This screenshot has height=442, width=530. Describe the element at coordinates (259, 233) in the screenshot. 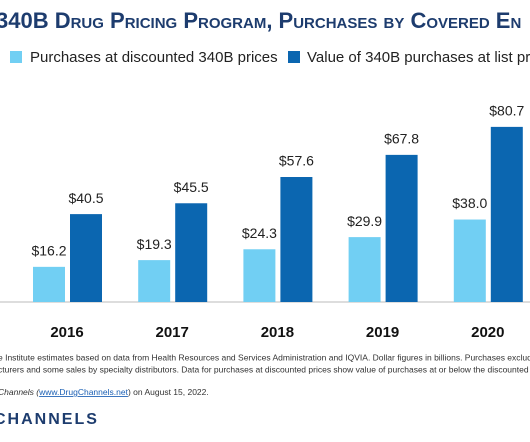

I see `value-label: $24.3` at that location.